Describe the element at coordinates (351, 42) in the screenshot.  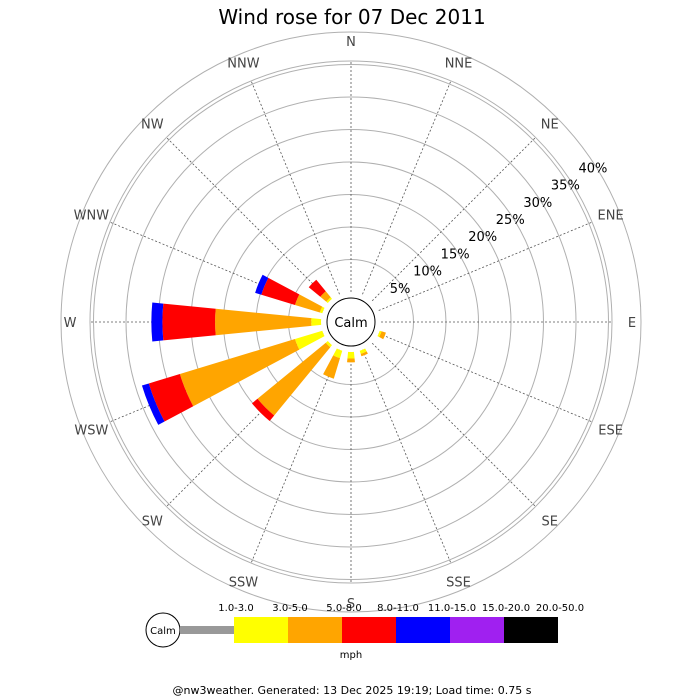
I see `direction-label-n: N` at that location.